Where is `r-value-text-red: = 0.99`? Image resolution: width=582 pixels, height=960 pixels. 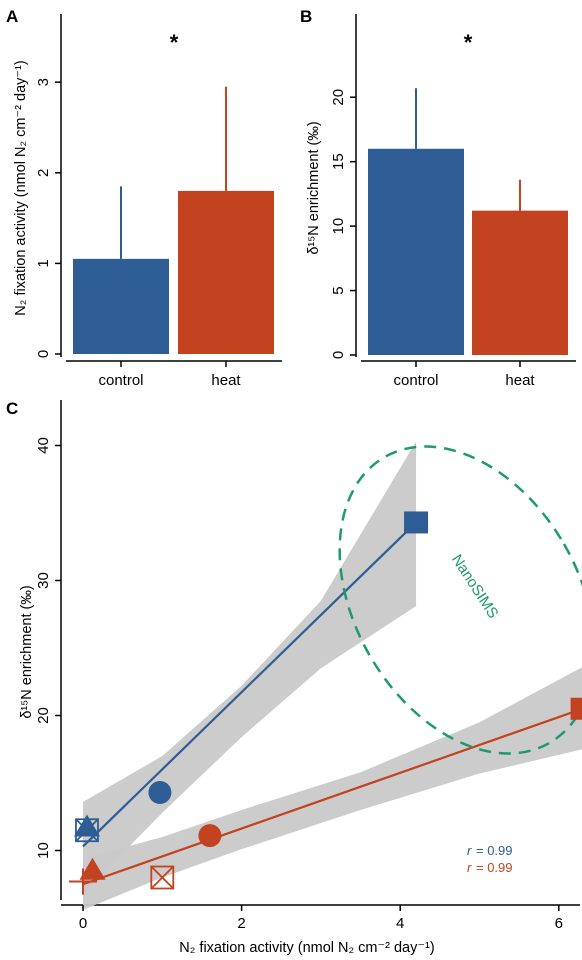 r-value-text-red: = 0.99 is located at coordinates (494, 867).